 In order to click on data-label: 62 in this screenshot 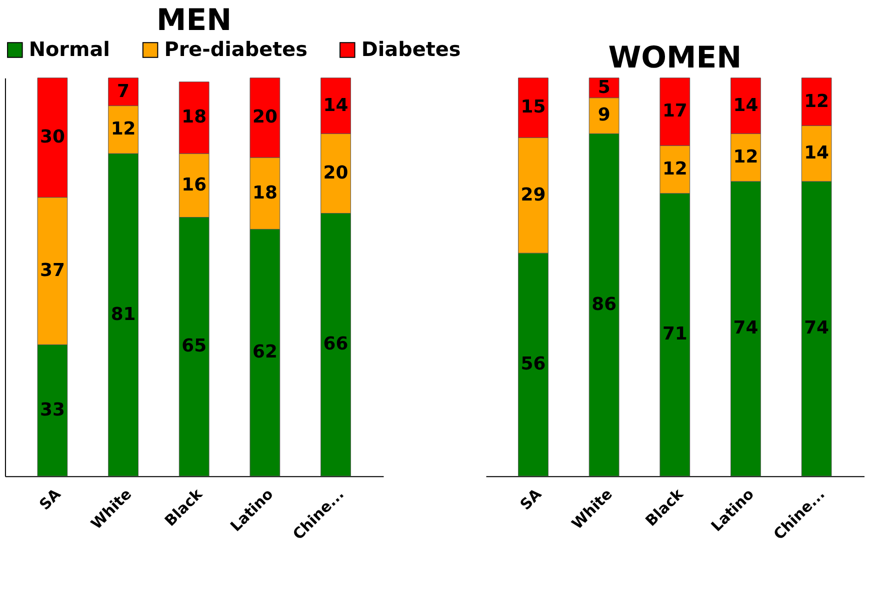, I will do `click(265, 352)`.